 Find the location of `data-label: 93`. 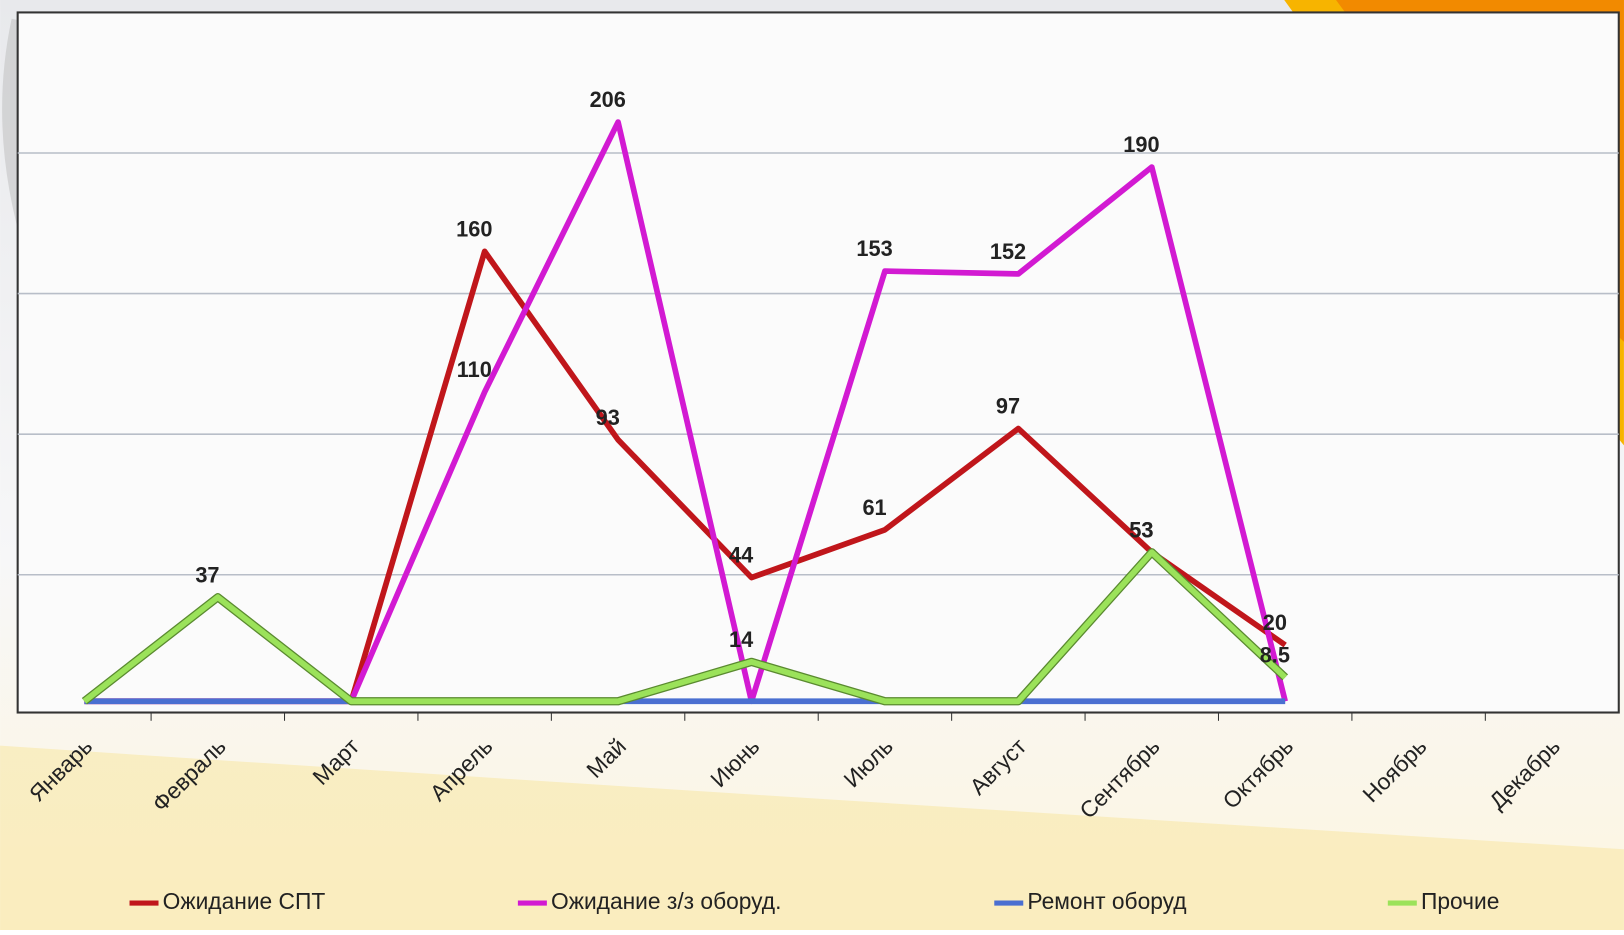

data-label: 93 is located at coordinates (608, 417).